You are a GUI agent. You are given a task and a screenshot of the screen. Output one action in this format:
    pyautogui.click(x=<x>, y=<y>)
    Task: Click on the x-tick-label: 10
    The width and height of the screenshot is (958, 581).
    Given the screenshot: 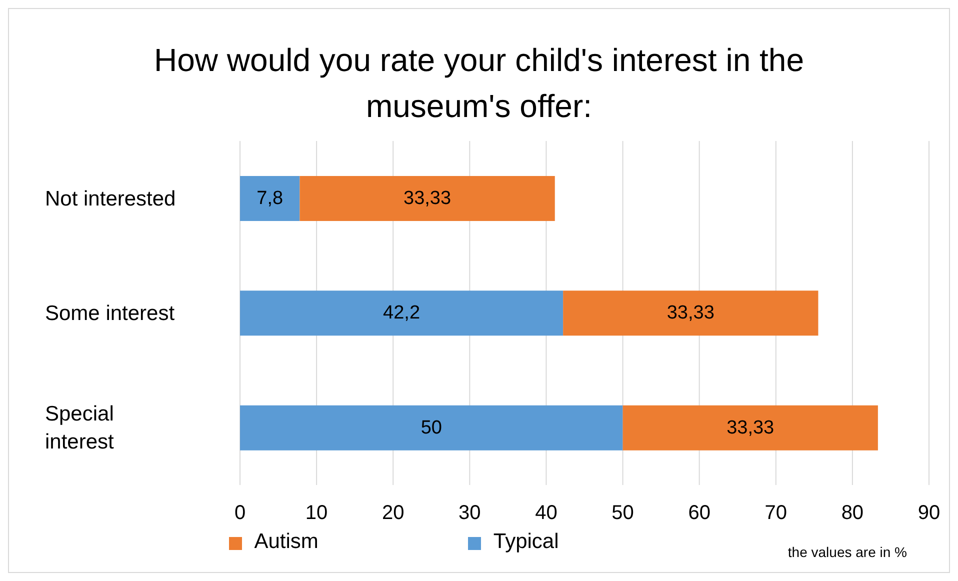 What is the action you would take?
    pyautogui.click(x=316, y=513)
    